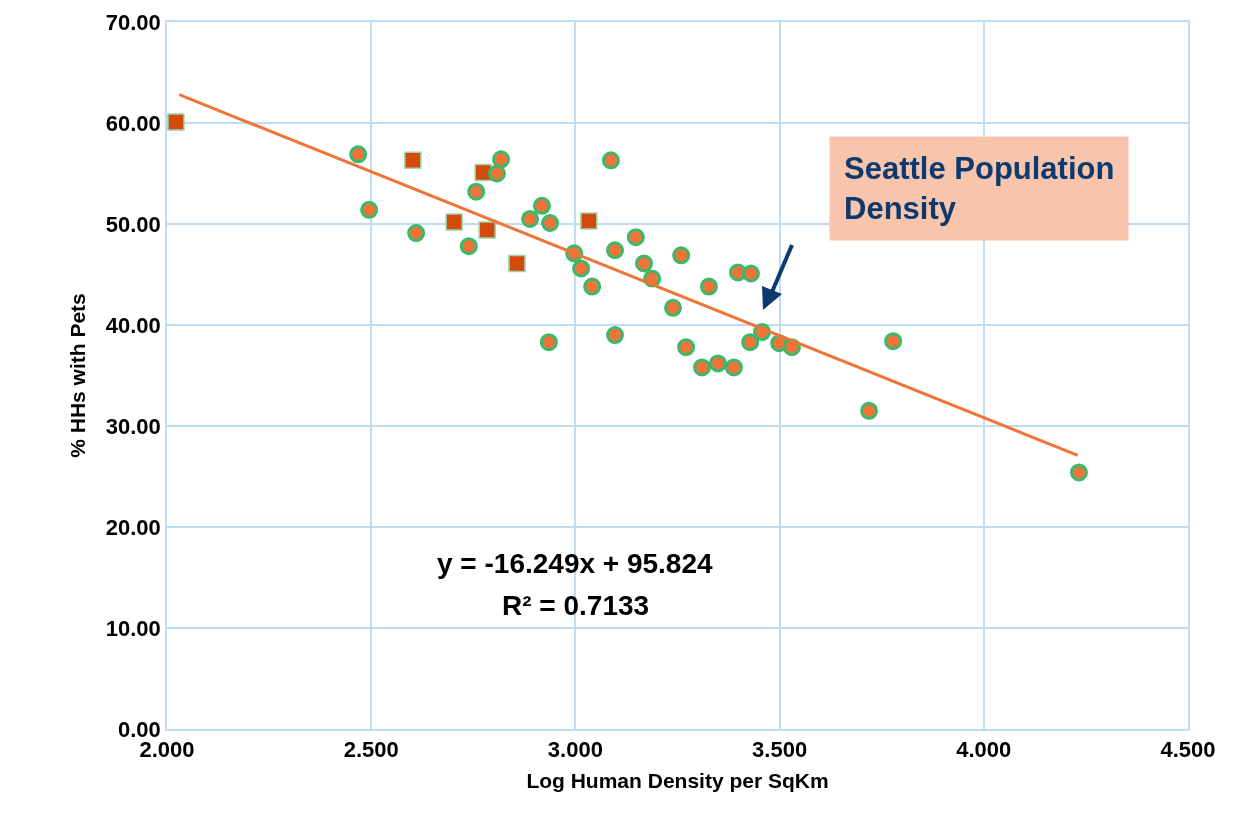 This screenshot has width=1238, height=830. Describe the element at coordinates (1188, 750) in the screenshot. I see `x-tick-label: 4.500` at that location.